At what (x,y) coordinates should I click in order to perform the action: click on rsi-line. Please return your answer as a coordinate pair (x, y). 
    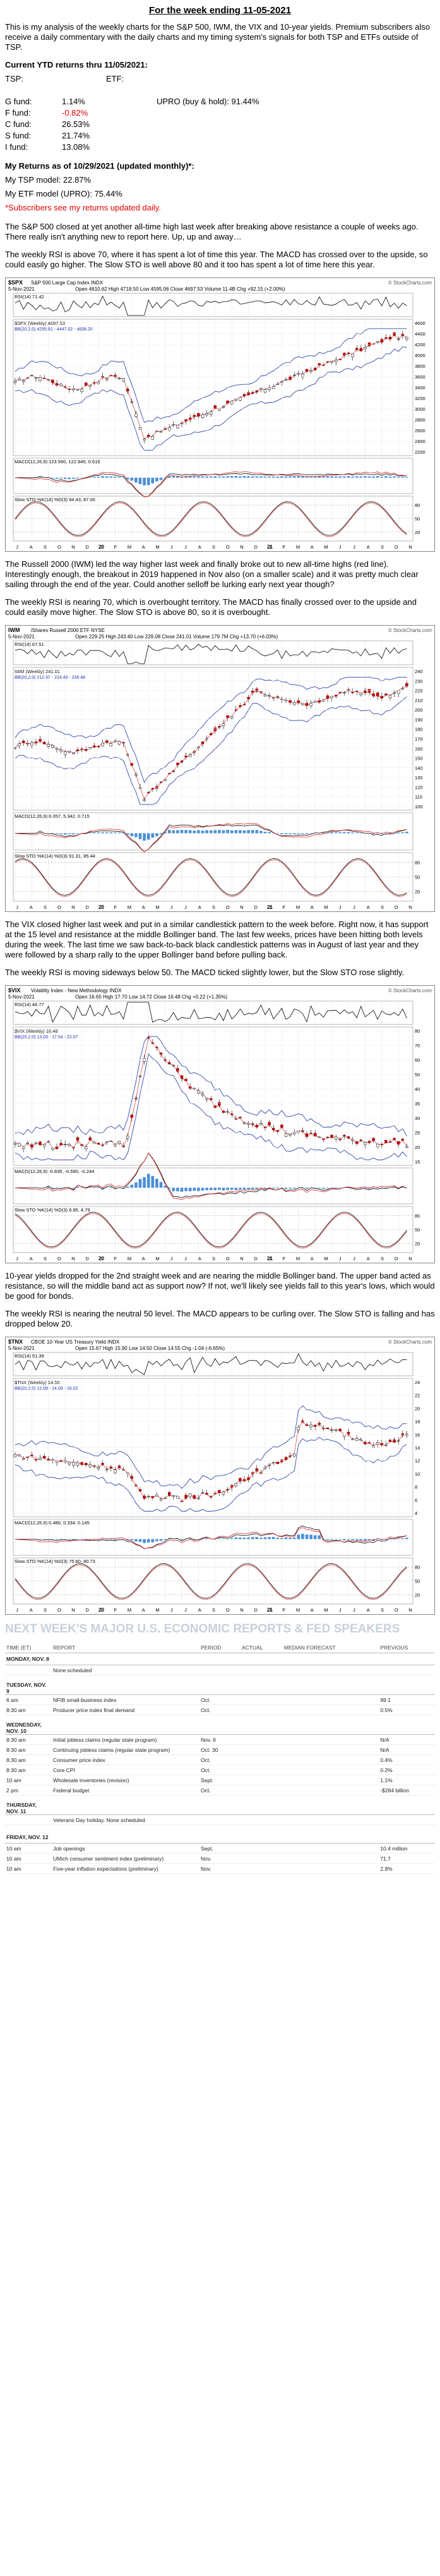
    Looking at the image, I should click on (211, 1012).